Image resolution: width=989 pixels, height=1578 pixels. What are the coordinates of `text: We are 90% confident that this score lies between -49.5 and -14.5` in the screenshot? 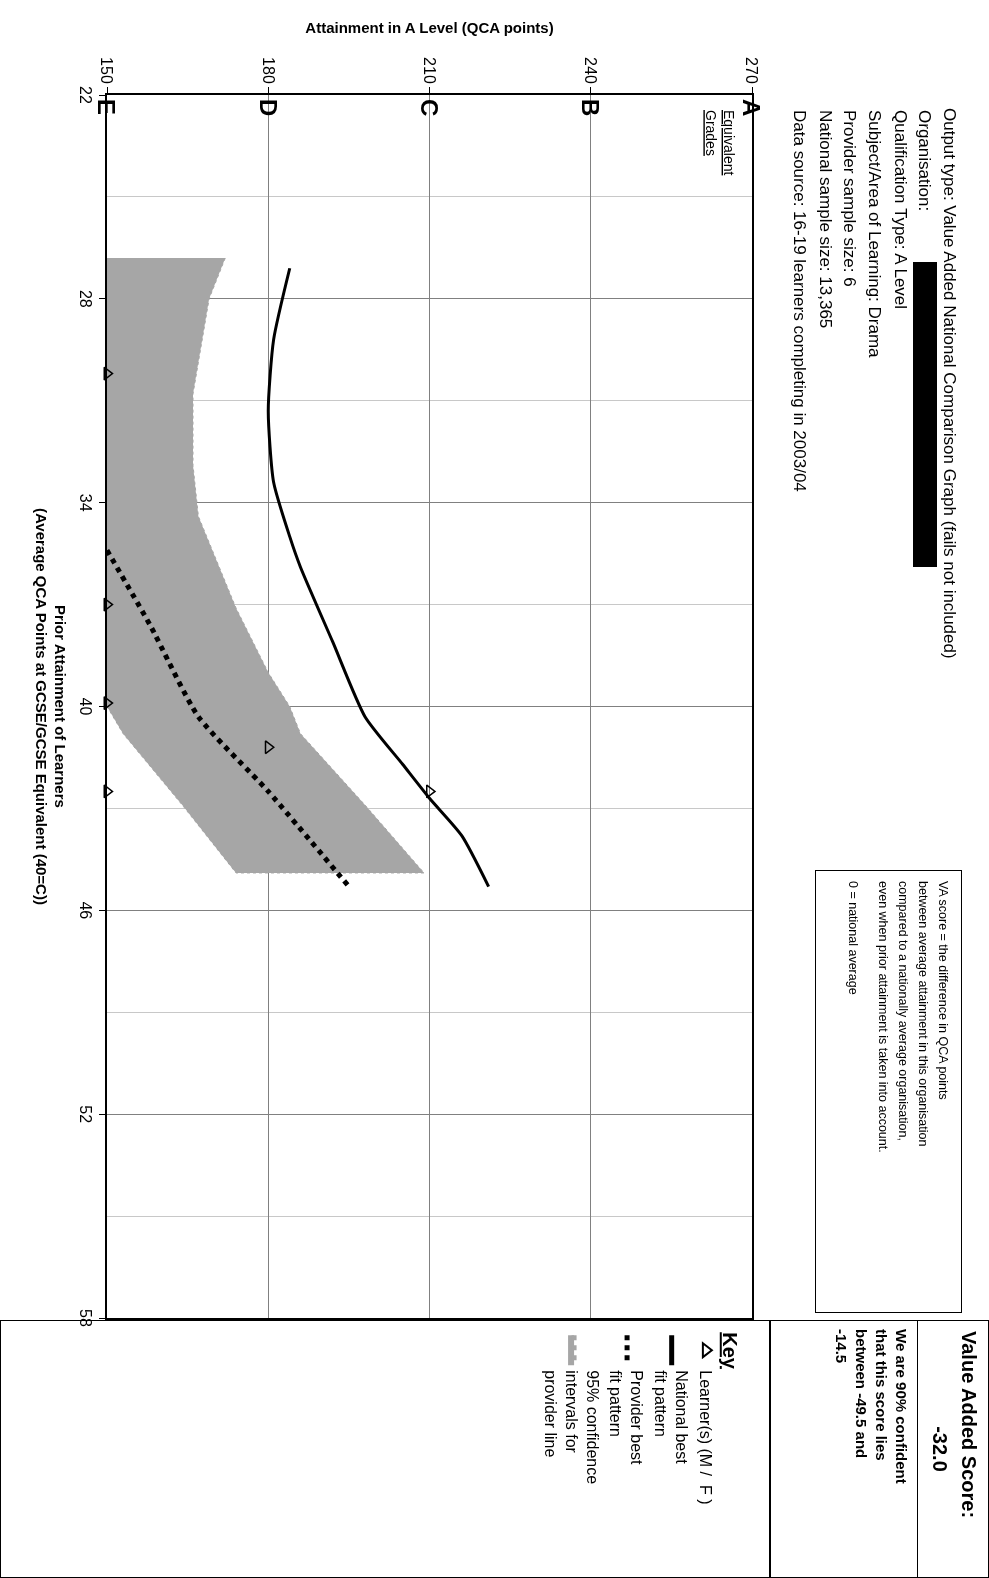 It's located at (871, 1407).